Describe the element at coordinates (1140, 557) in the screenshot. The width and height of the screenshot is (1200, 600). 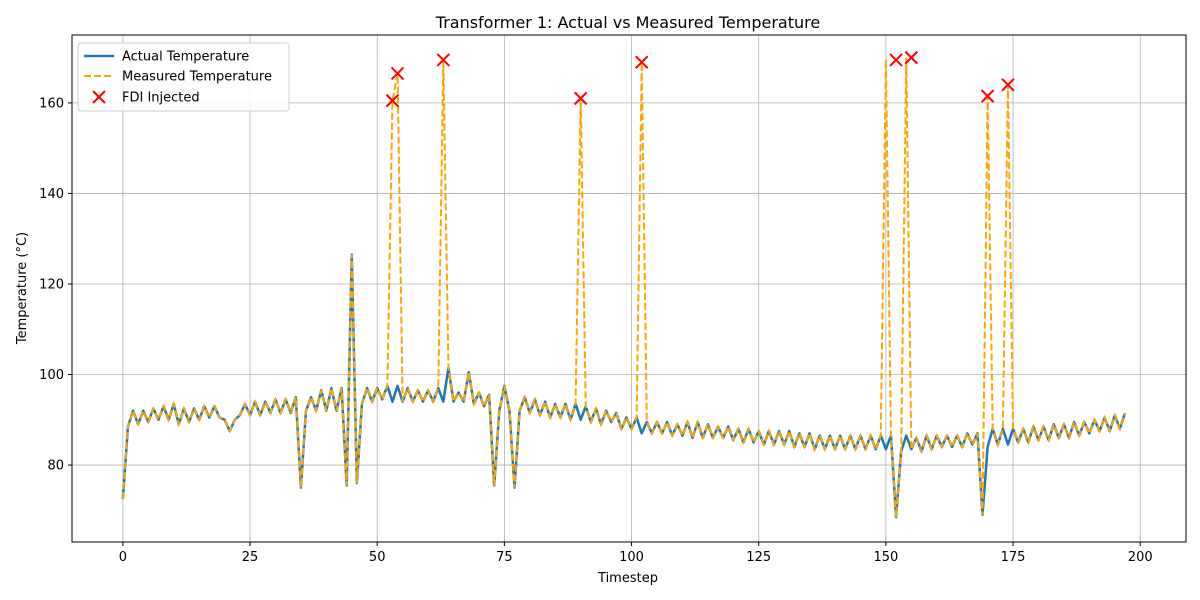
I see `x-tick-label: 200` at that location.